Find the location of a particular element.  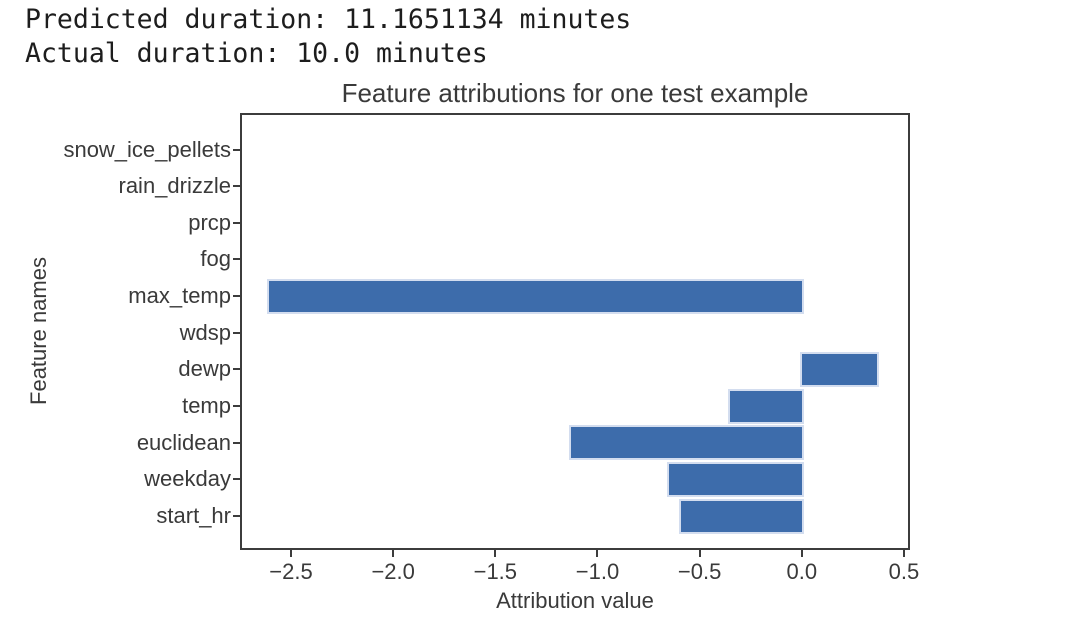

ytick-label-snow_ice_pellets: snow_ice_pellets is located at coordinates (147, 149).